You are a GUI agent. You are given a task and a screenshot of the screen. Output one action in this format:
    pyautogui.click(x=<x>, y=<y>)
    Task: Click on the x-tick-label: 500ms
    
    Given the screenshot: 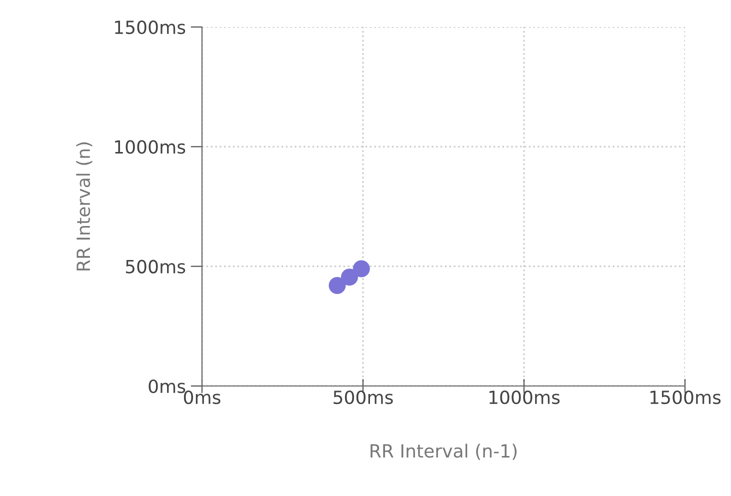 What is the action you would take?
    pyautogui.click(x=363, y=397)
    